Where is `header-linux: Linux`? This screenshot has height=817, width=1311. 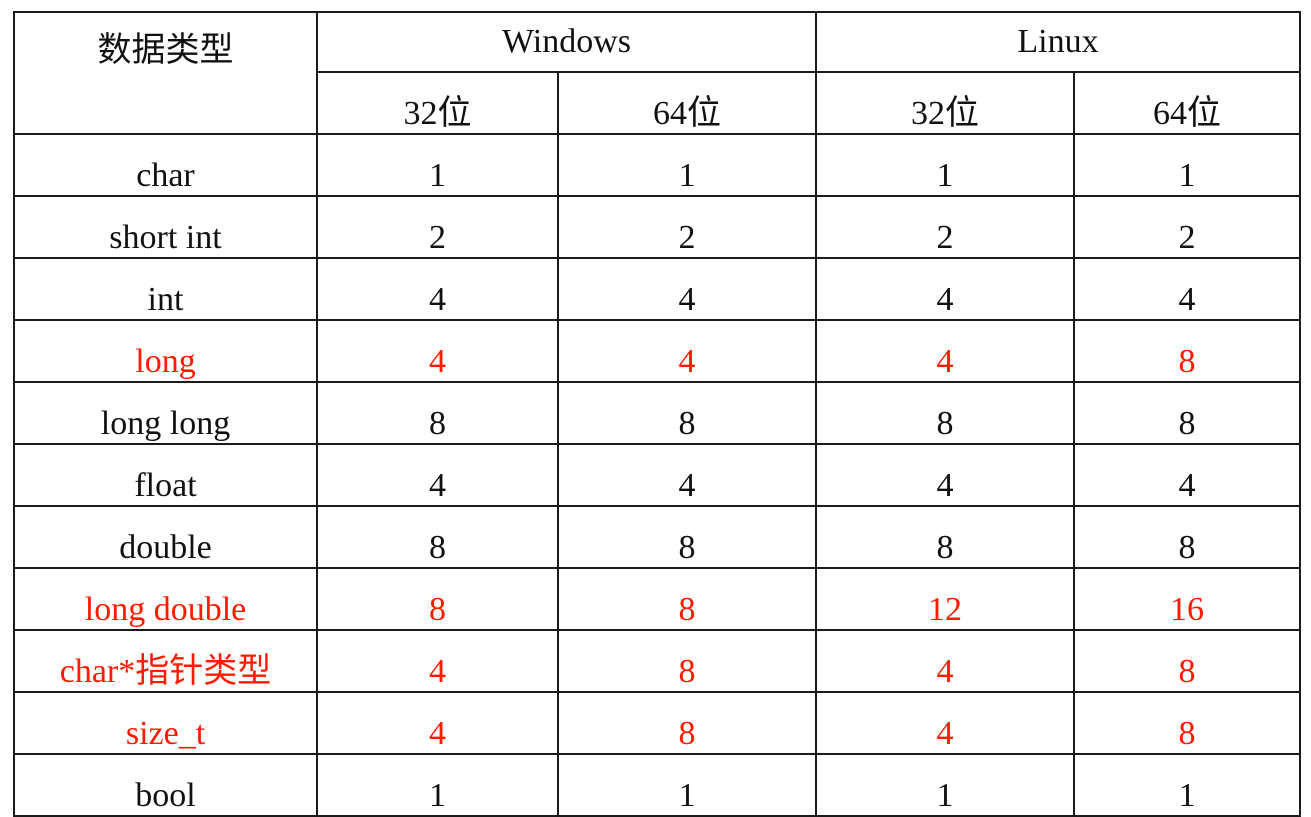
header-linux: Linux is located at coordinates (1058, 42).